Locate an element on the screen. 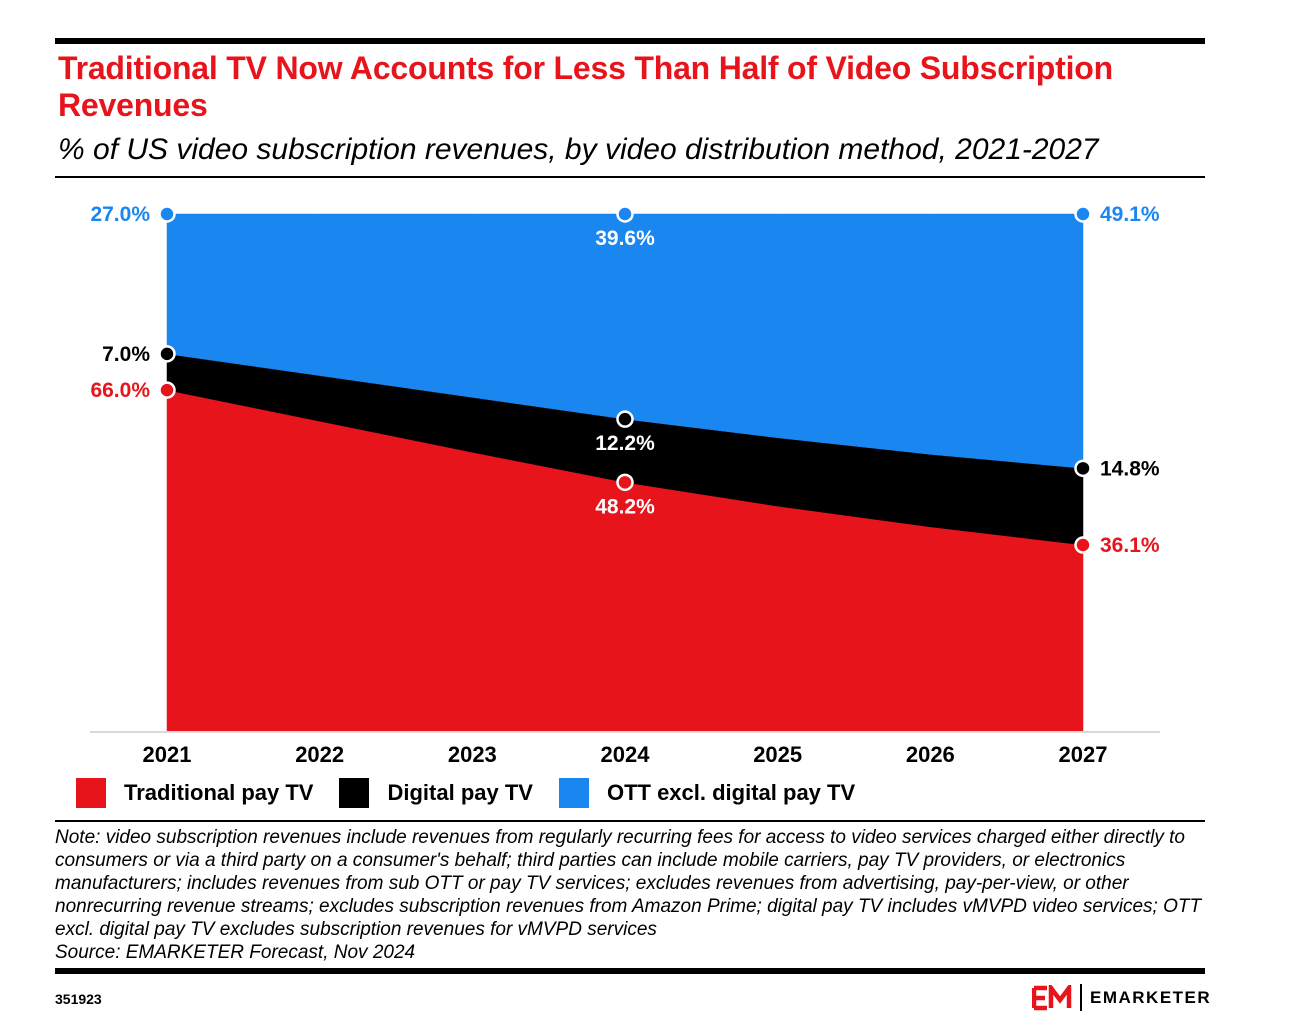 The width and height of the screenshot is (1292, 1033). legend-label: Traditional pay TV is located at coordinates (219, 792).